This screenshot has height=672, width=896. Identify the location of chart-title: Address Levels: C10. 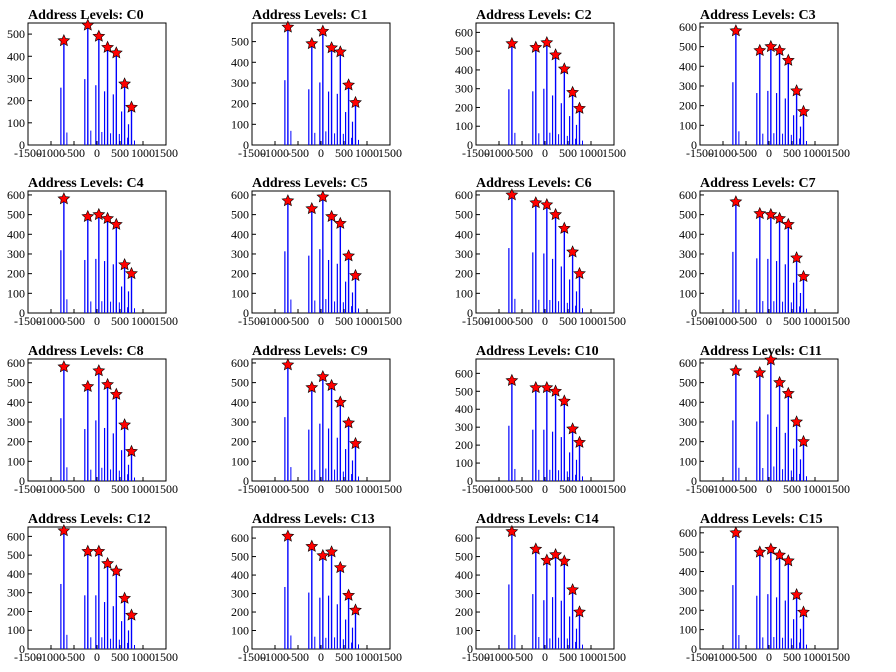
(537, 351).